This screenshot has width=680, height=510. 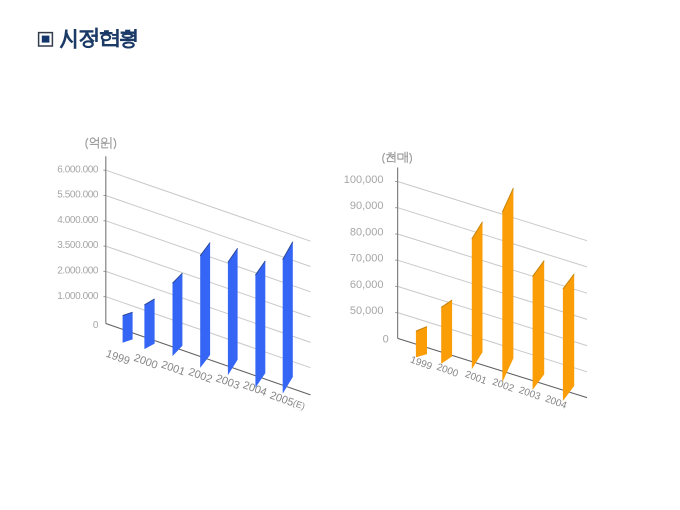 What do you see at coordinates (367, 206) in the screenshot?
I see `svg-text: 90,000` at bounding box center [367, 206].